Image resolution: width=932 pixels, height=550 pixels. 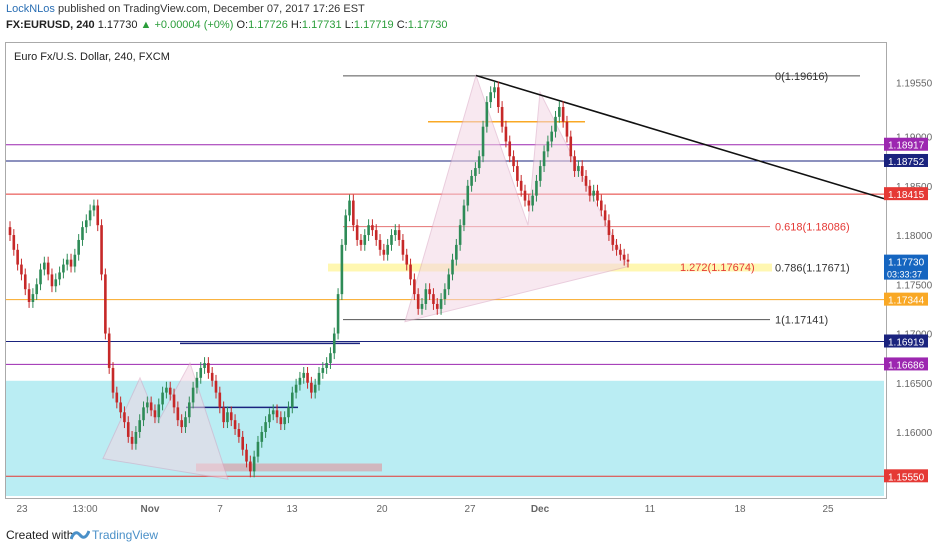 What do you see at coordinates (914, 83) in the screenshot?
I see `y-tick-label: 1.19550` at bounding box center [914, 83].